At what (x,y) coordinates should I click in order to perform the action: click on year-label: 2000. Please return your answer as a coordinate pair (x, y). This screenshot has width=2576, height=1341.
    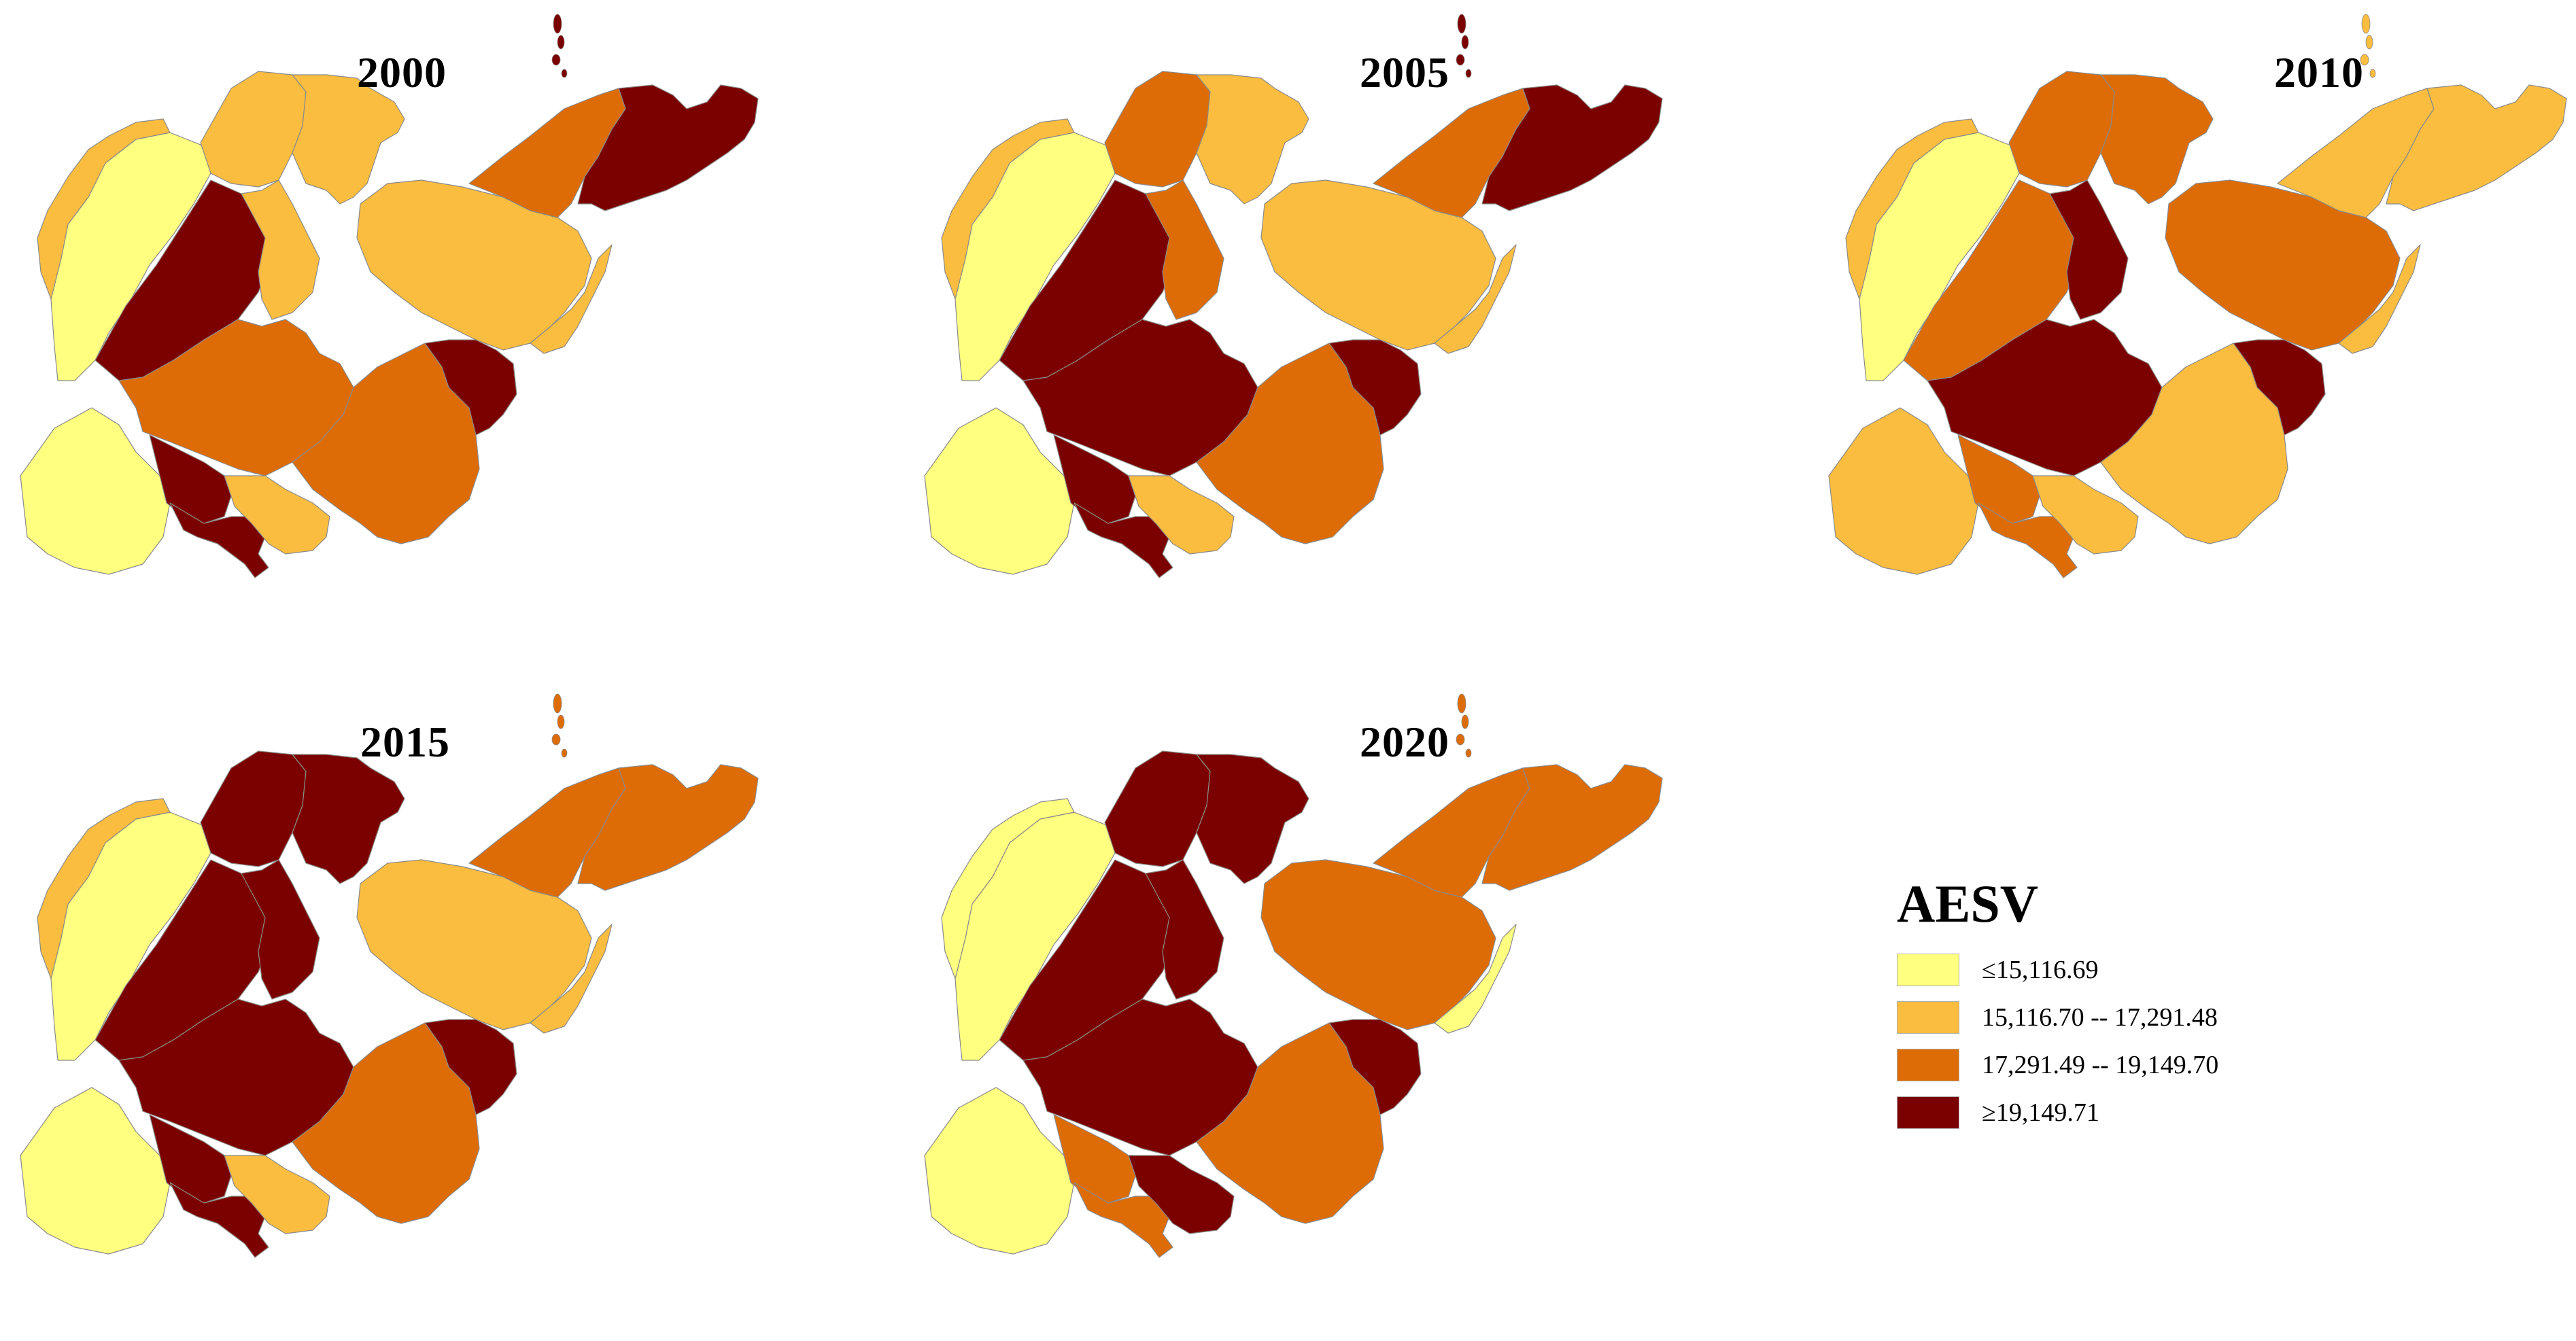
    Looking at the image, I should click on (402, 72).